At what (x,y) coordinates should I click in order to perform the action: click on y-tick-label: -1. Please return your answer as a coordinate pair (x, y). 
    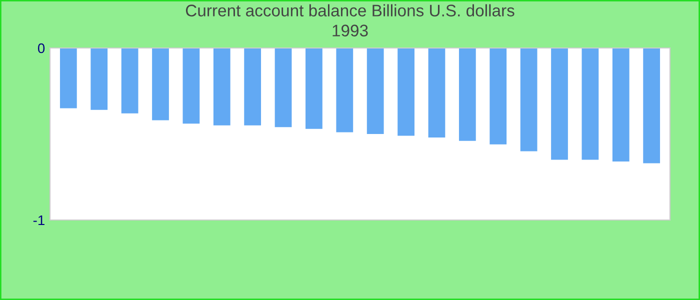
    Looking at the image, I should click on (38, 220).